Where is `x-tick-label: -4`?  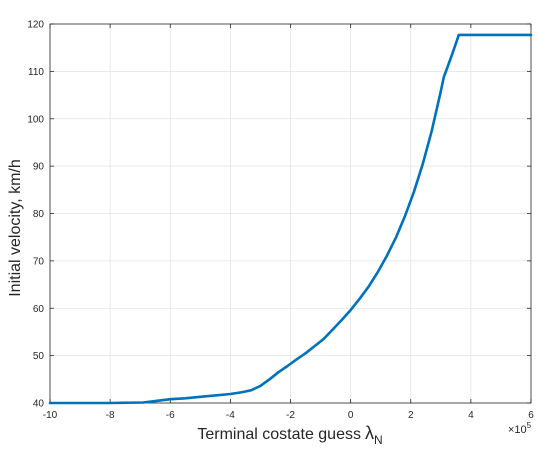
x-tick-label: -4 is located at coordinates (230, 415).